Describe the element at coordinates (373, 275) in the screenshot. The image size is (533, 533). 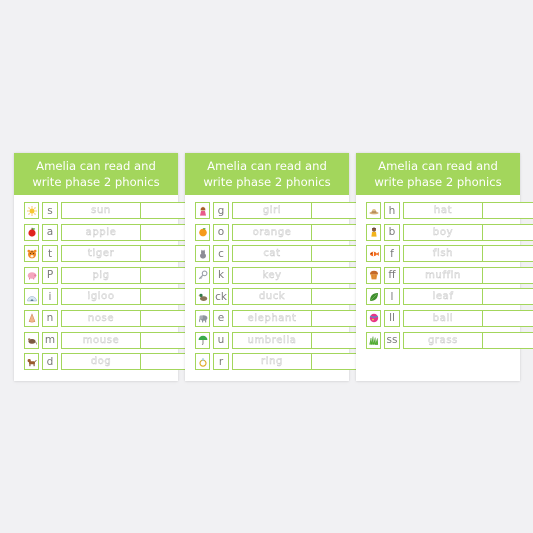
I see `muffin-icon` at that location.